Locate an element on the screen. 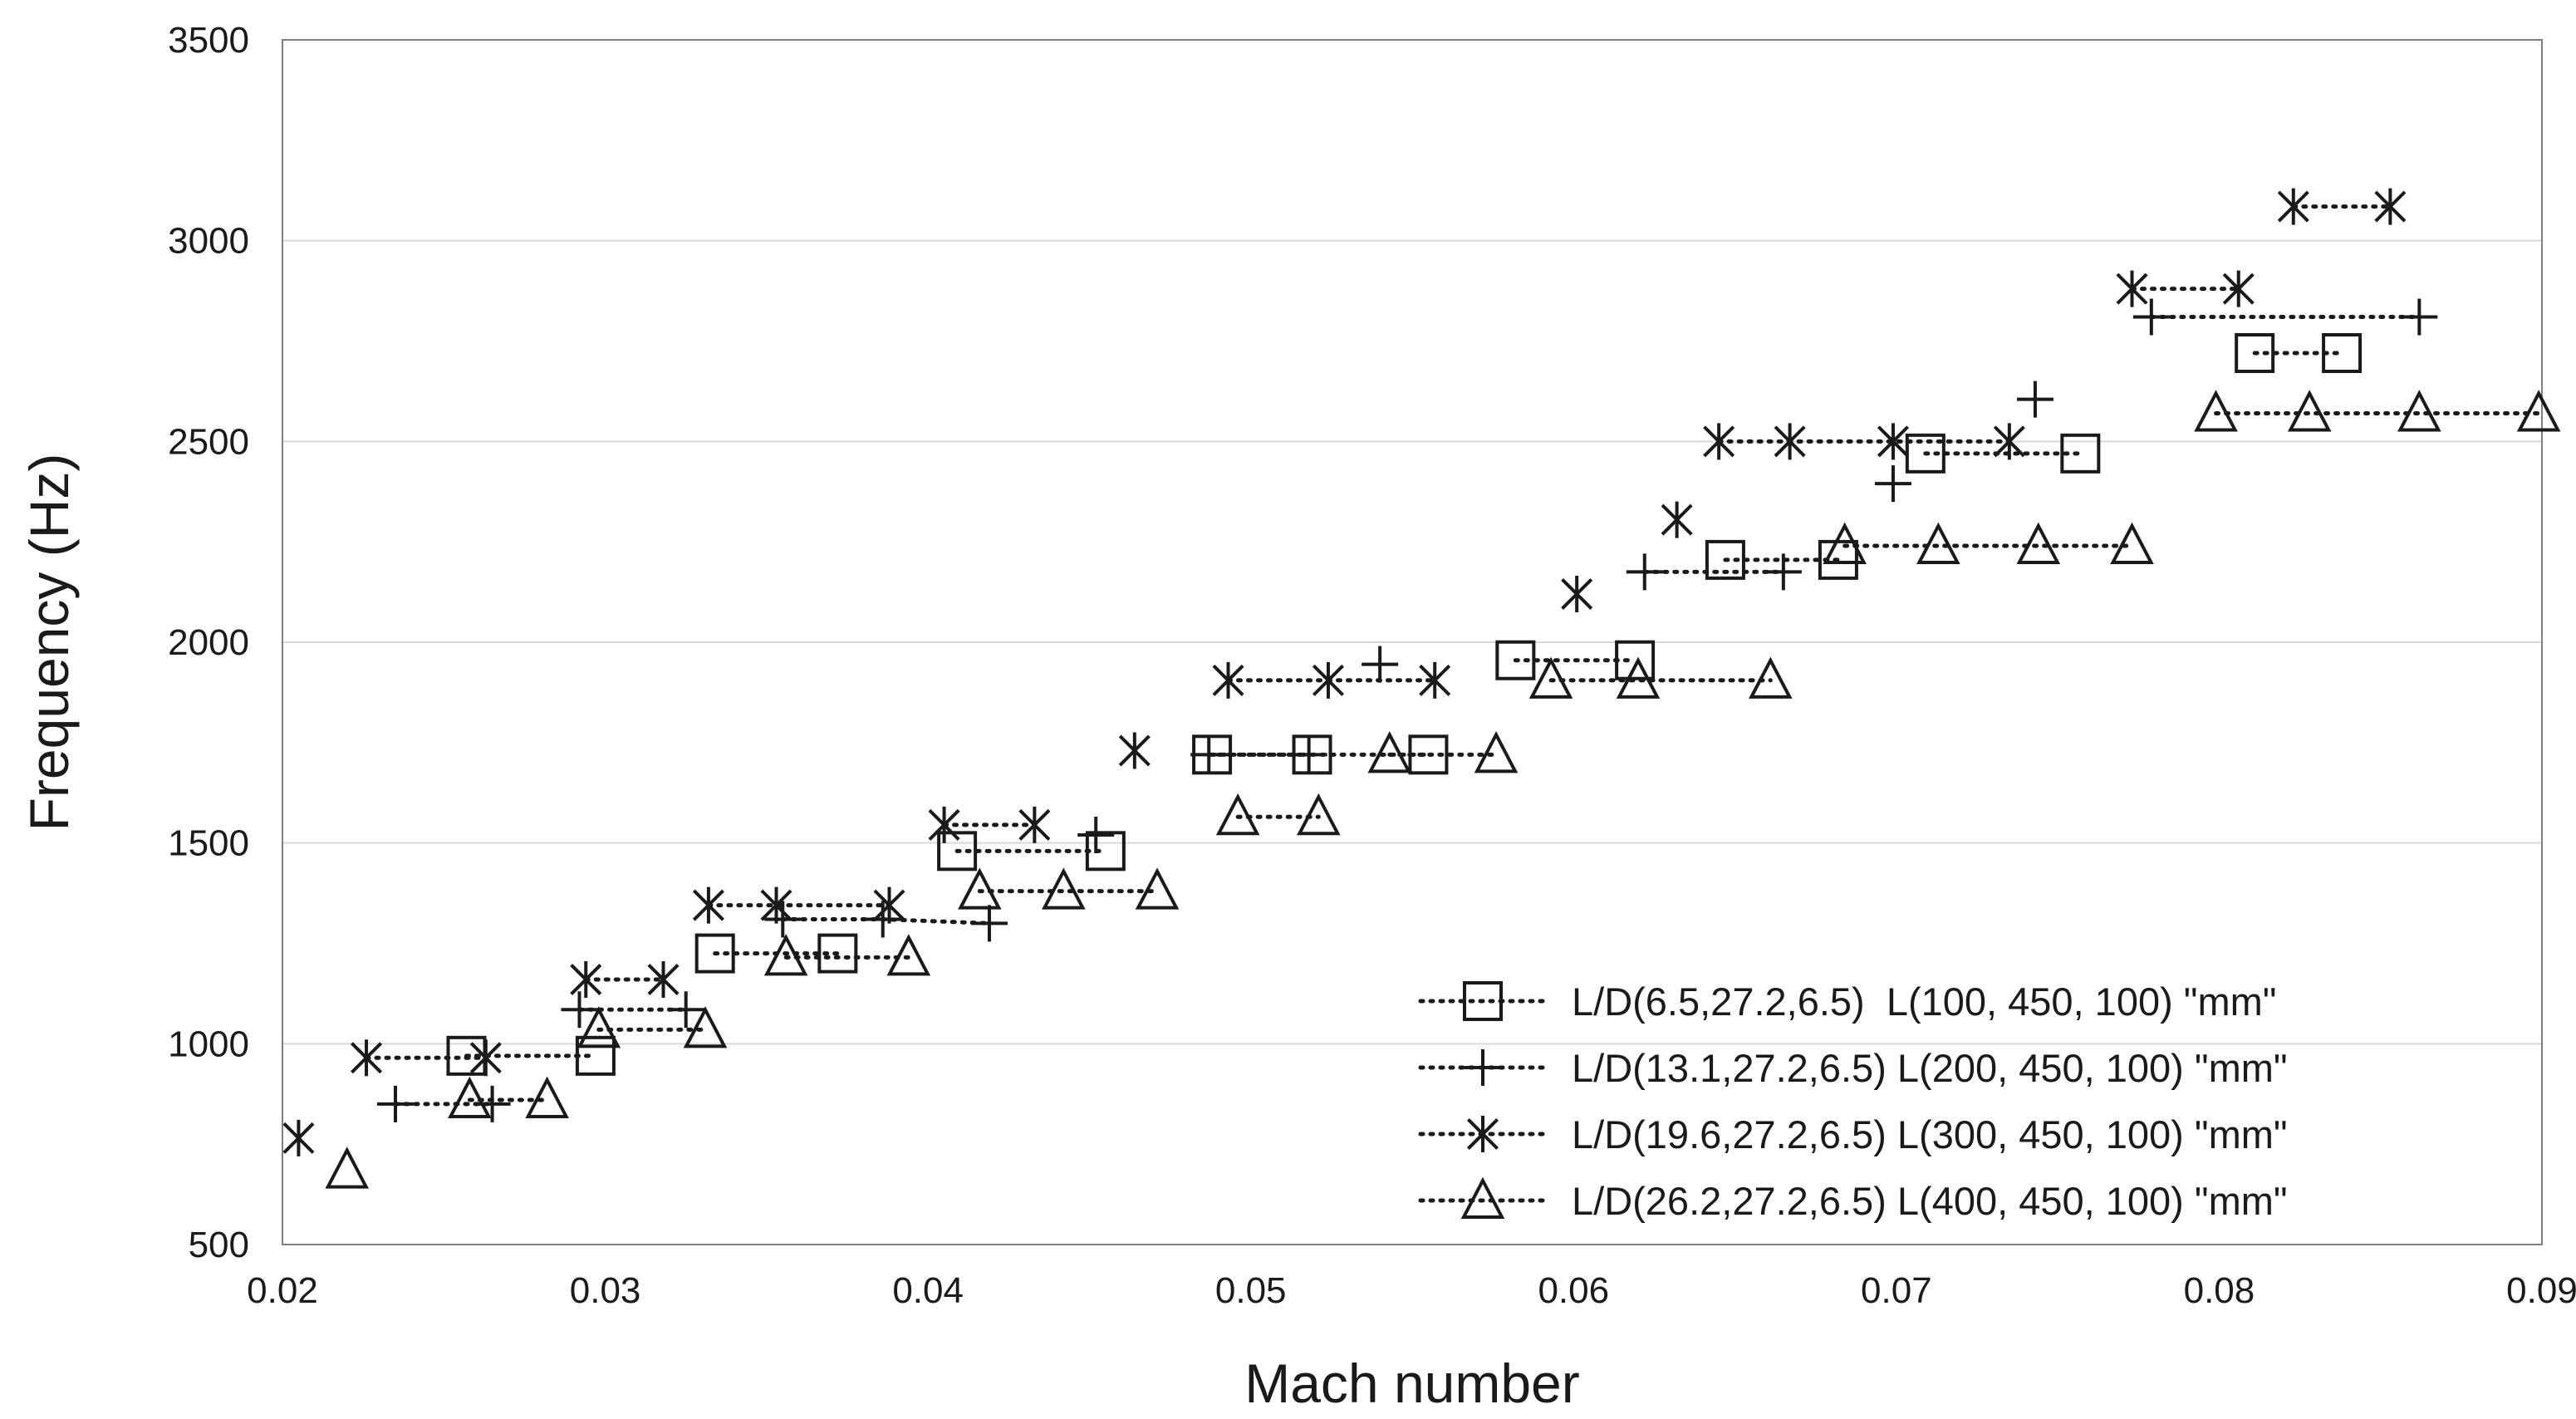 The width and height of the screenshot is (2576, 1419). x-tick-label: 0.04 is located at coordinates (928, 1290).